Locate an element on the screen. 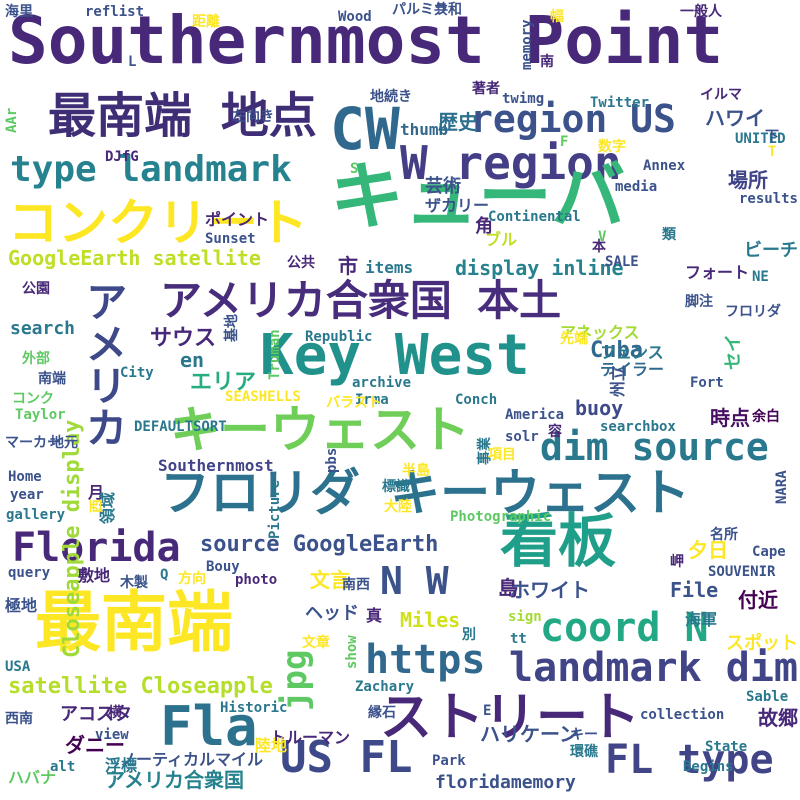  word-135: America is located at coordinates (535, 415).